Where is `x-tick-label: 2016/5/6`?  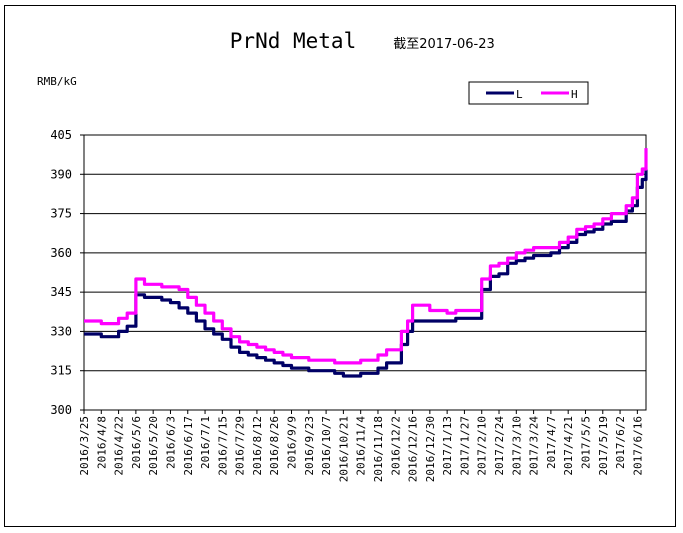
x-tick-label: 2016/5/6 is located at coordinates (136, 442).